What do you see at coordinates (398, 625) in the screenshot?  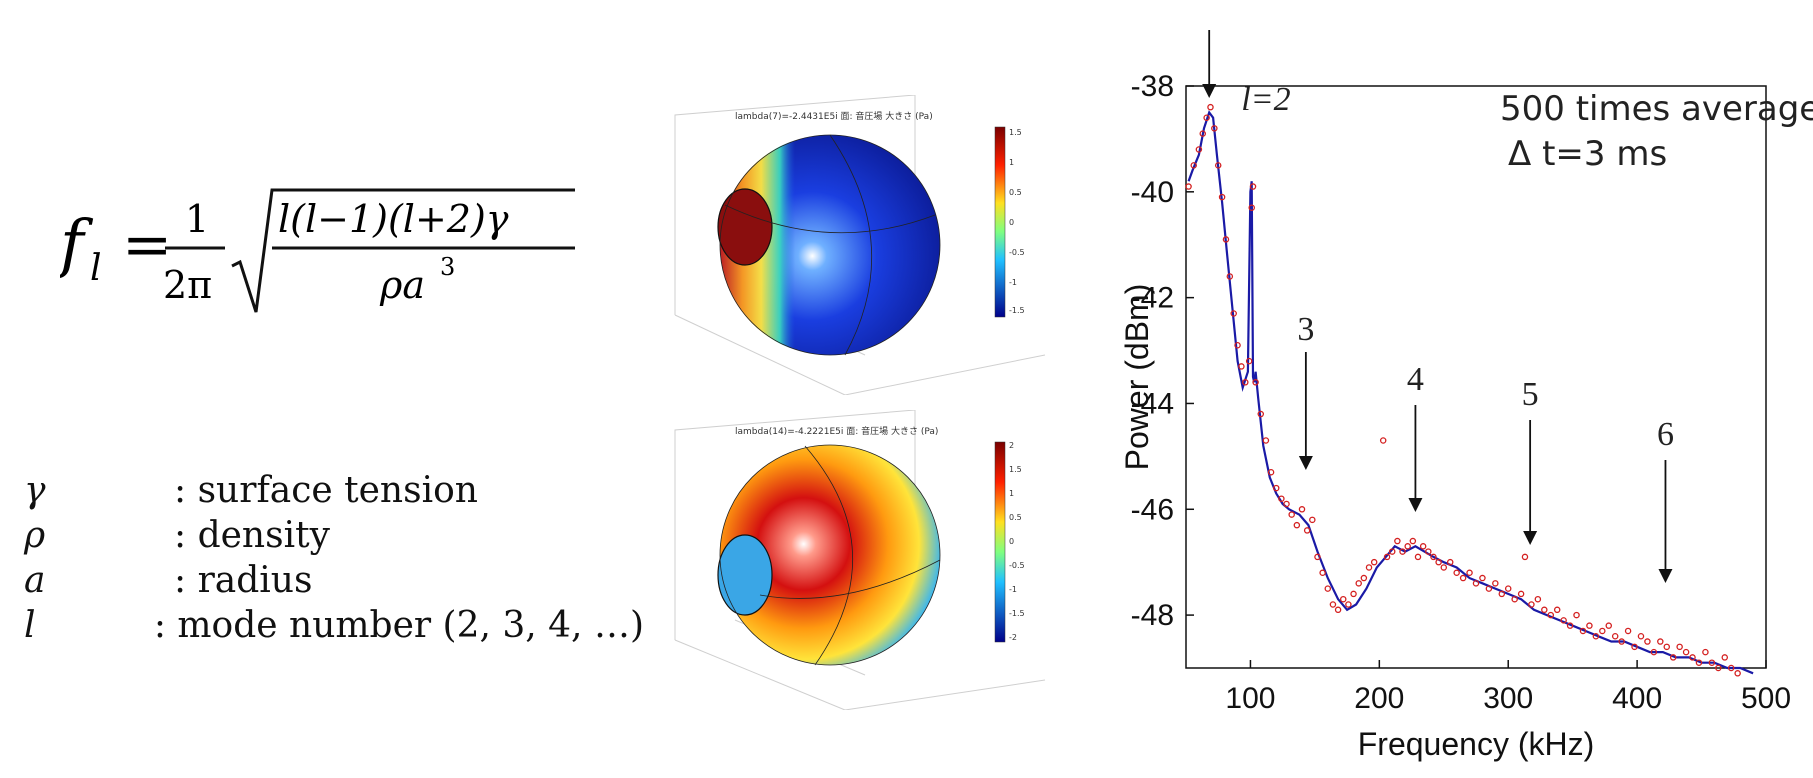 I see `legend-description: : mode number (2, 3, 4, …)` at bounding box center [398, 625].